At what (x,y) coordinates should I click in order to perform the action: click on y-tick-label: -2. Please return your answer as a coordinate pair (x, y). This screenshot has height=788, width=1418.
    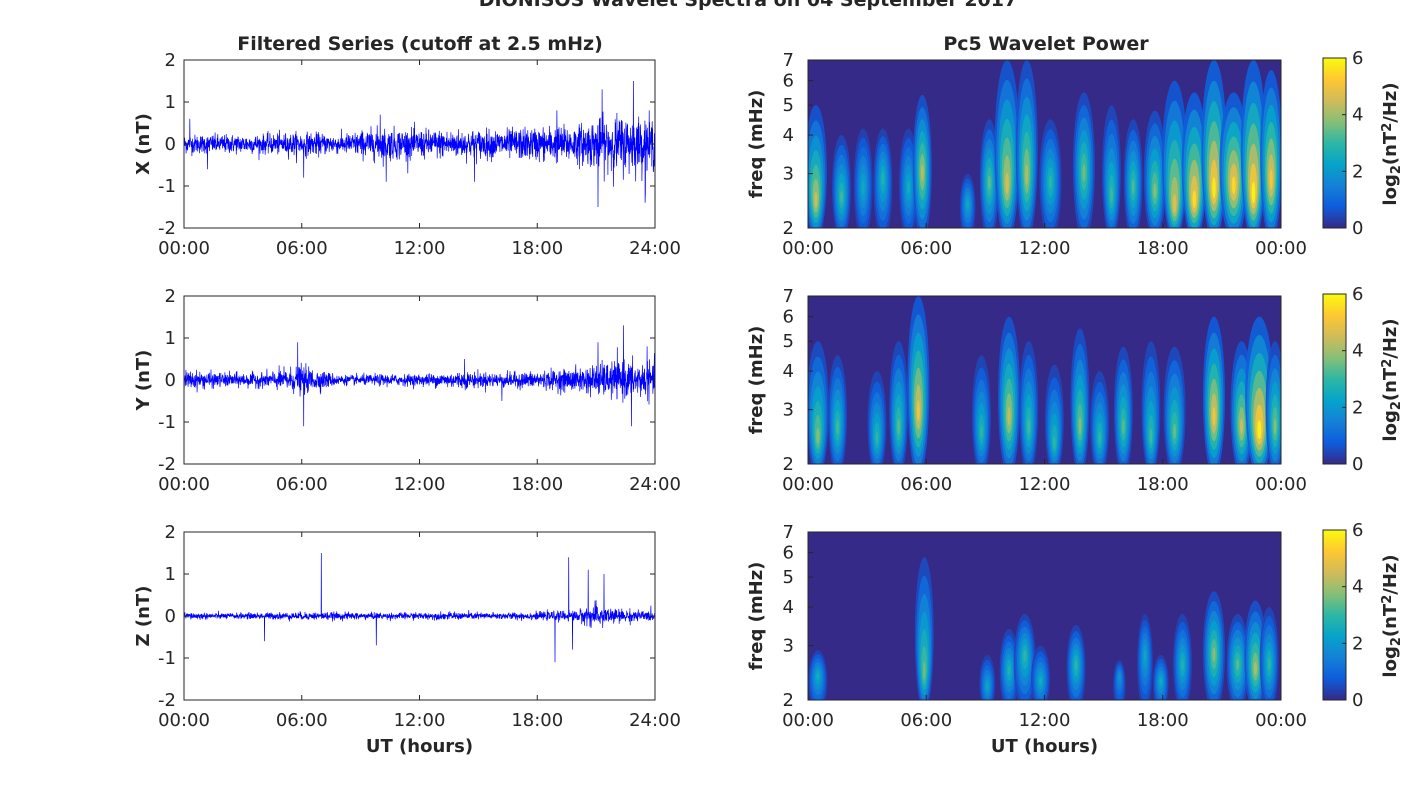
    Looking at the image, I should click on (167, 700).